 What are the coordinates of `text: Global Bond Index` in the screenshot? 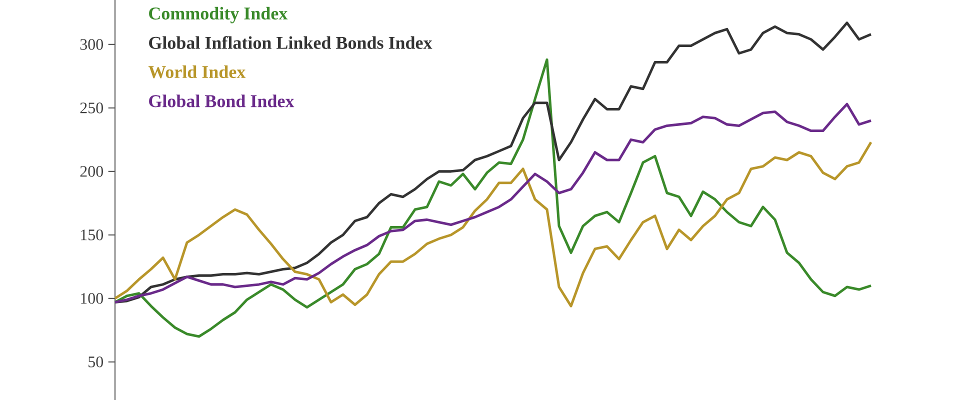 It's located at (221, 101).